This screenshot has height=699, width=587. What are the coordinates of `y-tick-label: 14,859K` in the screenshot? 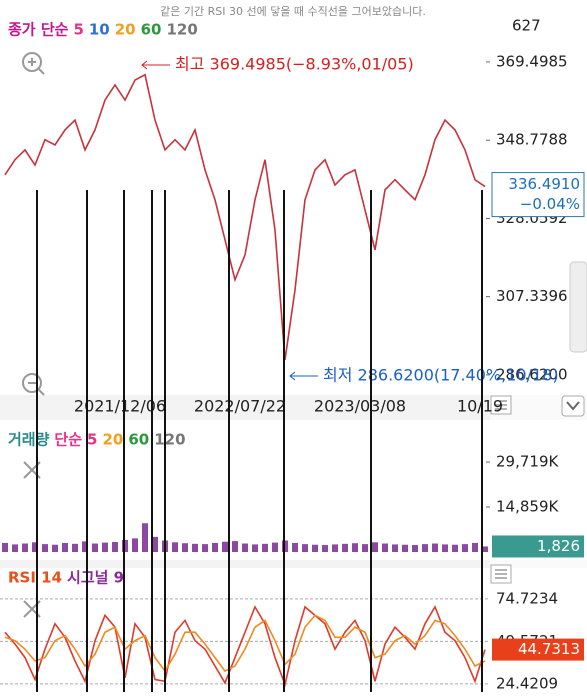 It's located at (527, 507).